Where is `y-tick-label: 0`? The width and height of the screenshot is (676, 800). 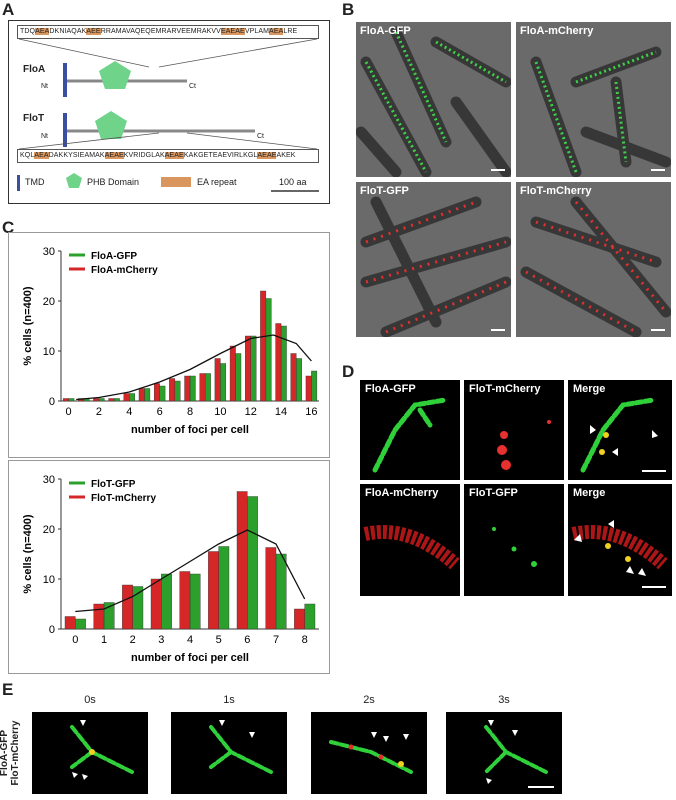 y-tick-label: 0 is located at coordinates (52, 630).